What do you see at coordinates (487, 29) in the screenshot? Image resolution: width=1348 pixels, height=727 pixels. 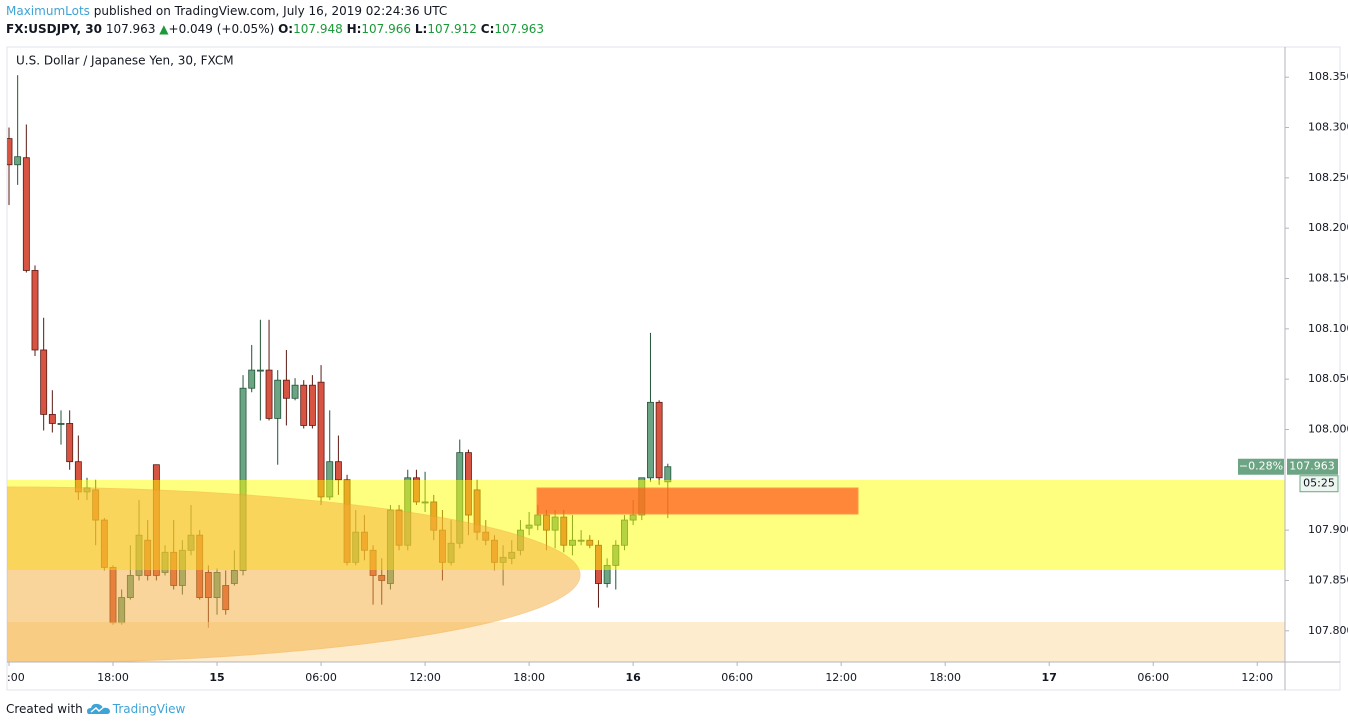 I see `c-label: C:` at bounding box center [487, 29].